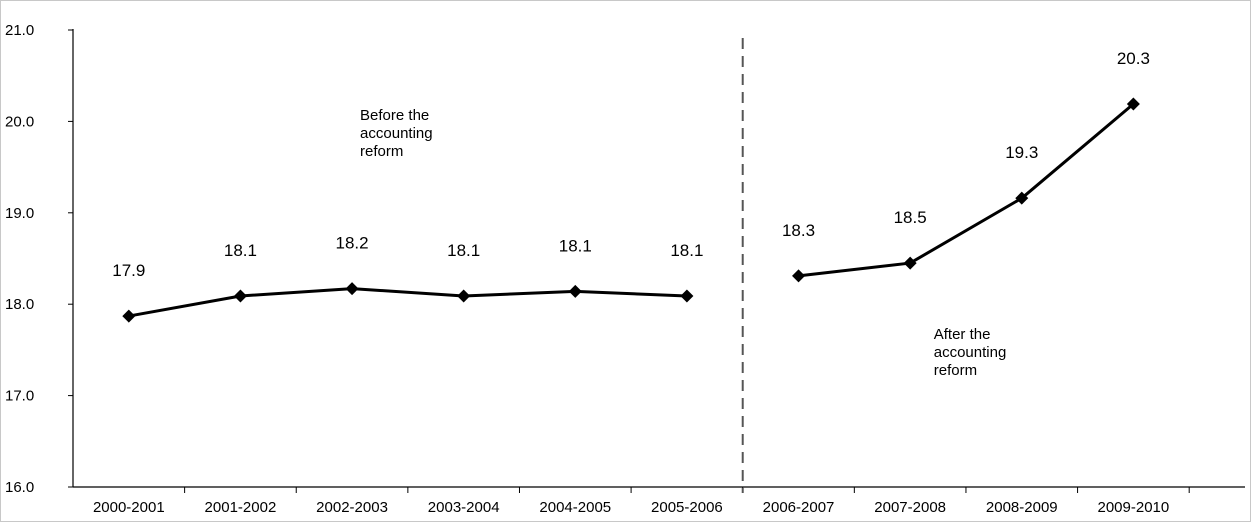 This screenshot has height=522, width=1251. I want to click on annotation-text: After the accounting reform, so click(970, 352).